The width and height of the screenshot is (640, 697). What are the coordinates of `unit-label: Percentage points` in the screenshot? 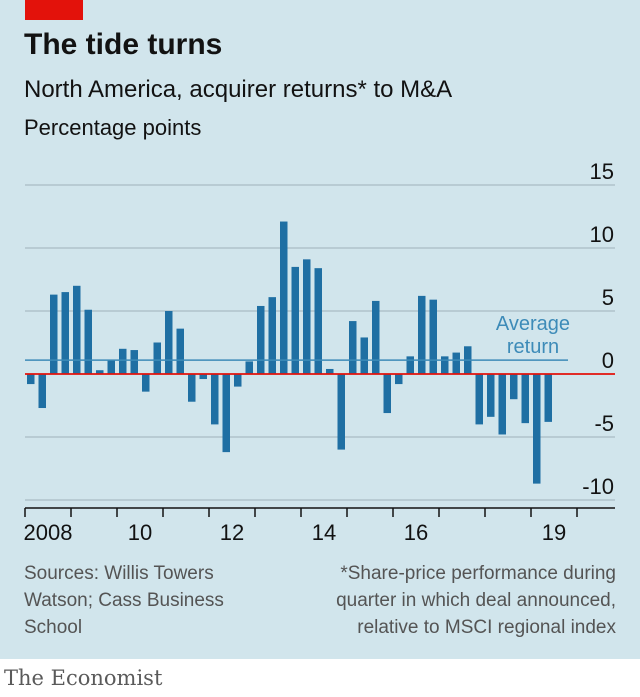 It's located at (113, 127).